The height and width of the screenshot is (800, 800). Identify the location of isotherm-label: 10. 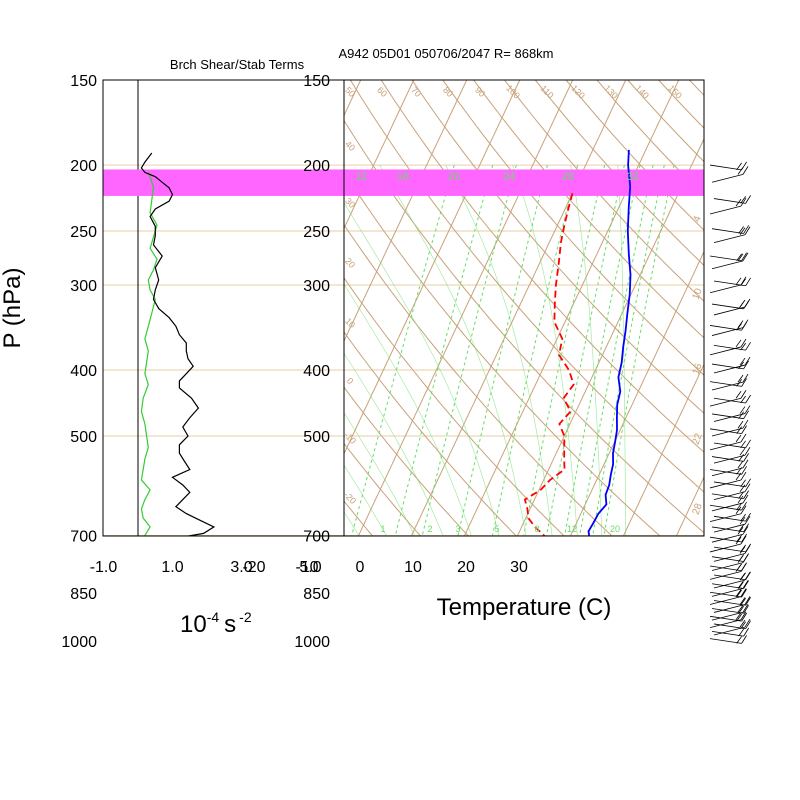
(698, 294).